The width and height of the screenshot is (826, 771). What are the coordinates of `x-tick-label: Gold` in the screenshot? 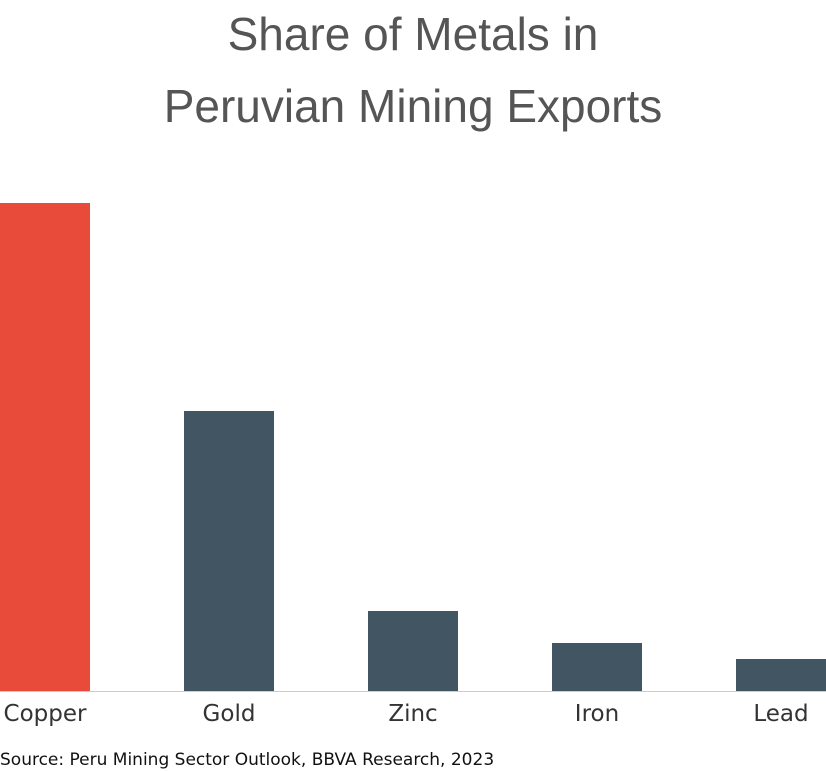 It's located at (229, 714).